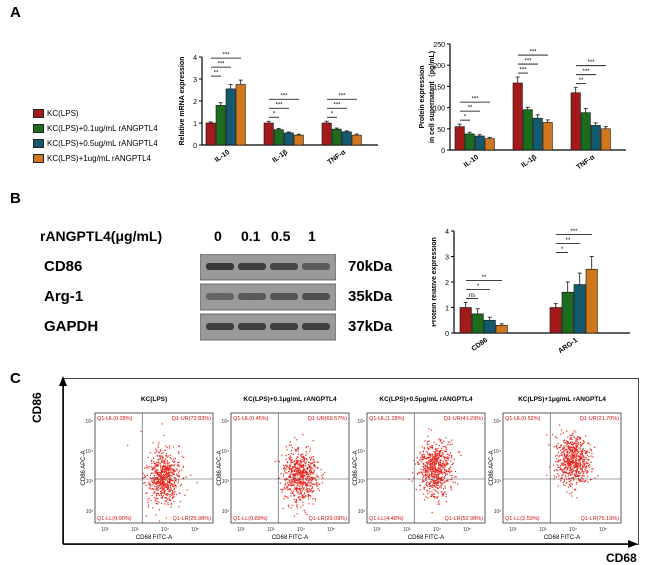 This screenshot has height=565, width=669. Describe the element at coordinates (497, 452) in the screenshot. I see `y-tick-label: 10⁴` at that location.